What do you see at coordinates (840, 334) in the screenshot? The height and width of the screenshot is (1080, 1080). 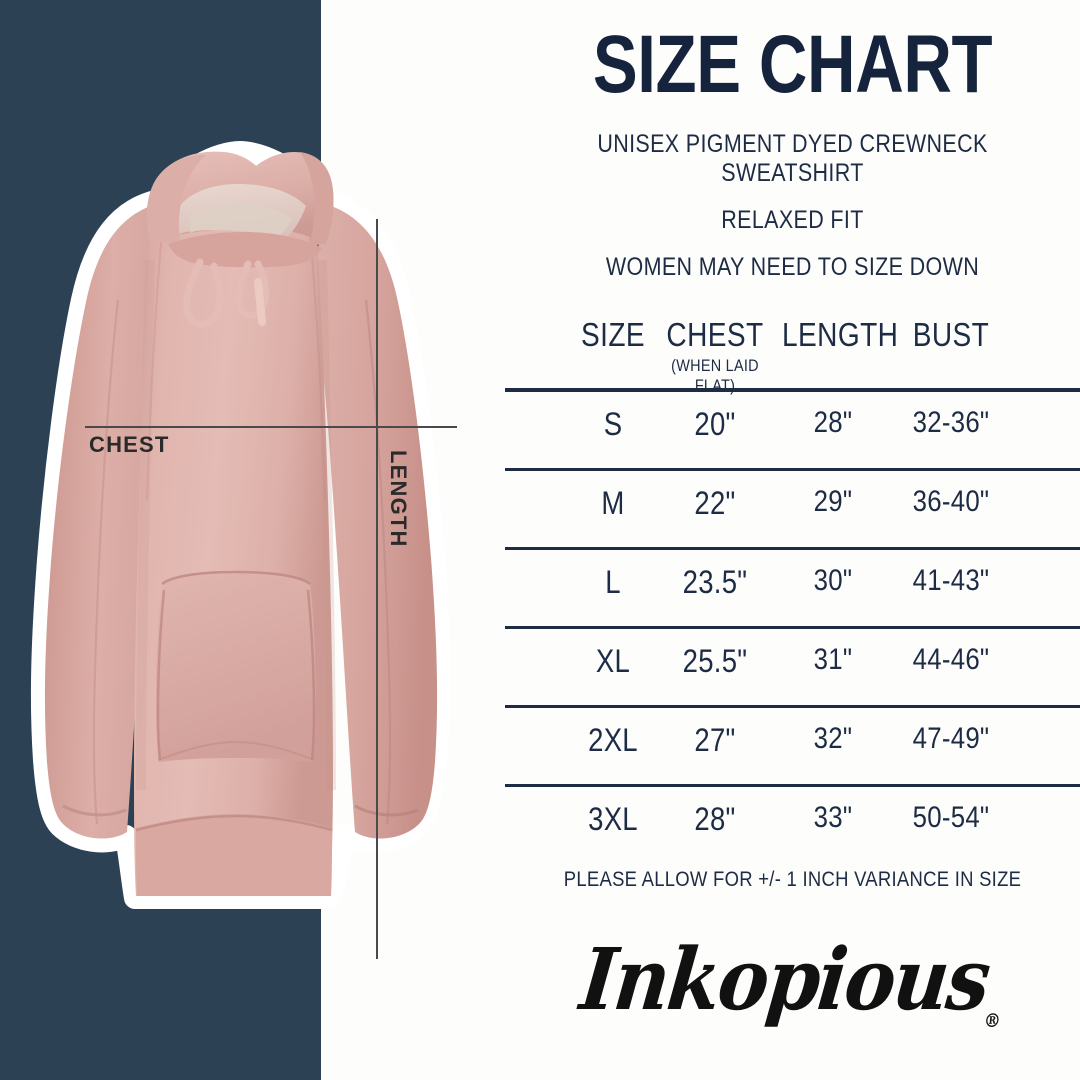 I see `column-header-length: LENGTH` at bounding box center [840, 334].